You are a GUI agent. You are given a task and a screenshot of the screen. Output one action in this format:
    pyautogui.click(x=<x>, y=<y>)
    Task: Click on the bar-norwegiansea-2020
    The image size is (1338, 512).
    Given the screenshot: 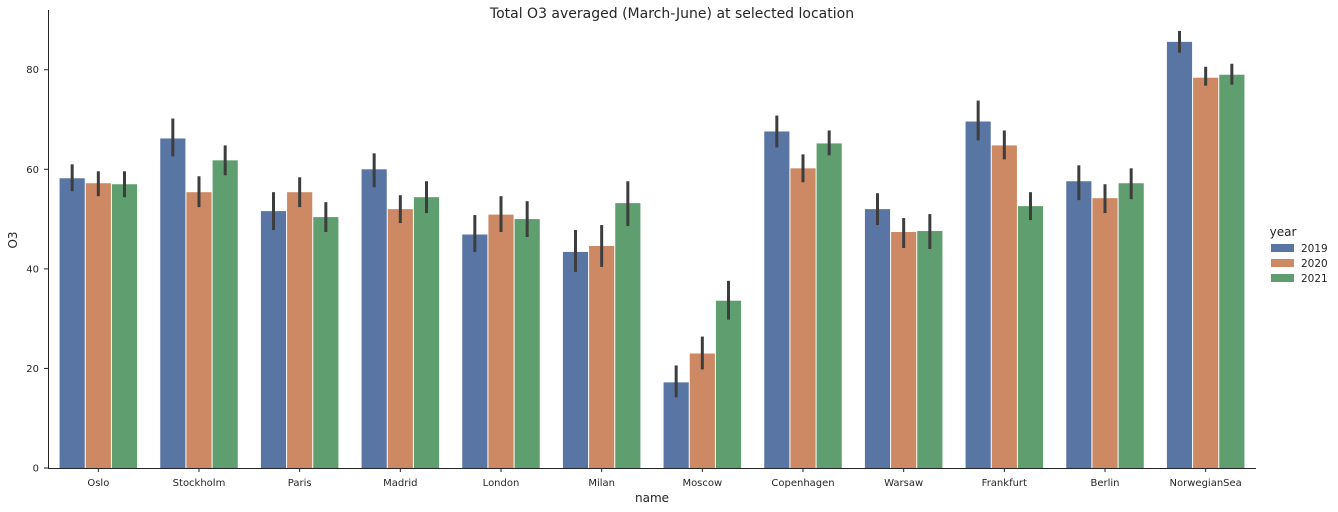 What is the action you would take?
    pyautogui.click(x=1206, y=272)
    